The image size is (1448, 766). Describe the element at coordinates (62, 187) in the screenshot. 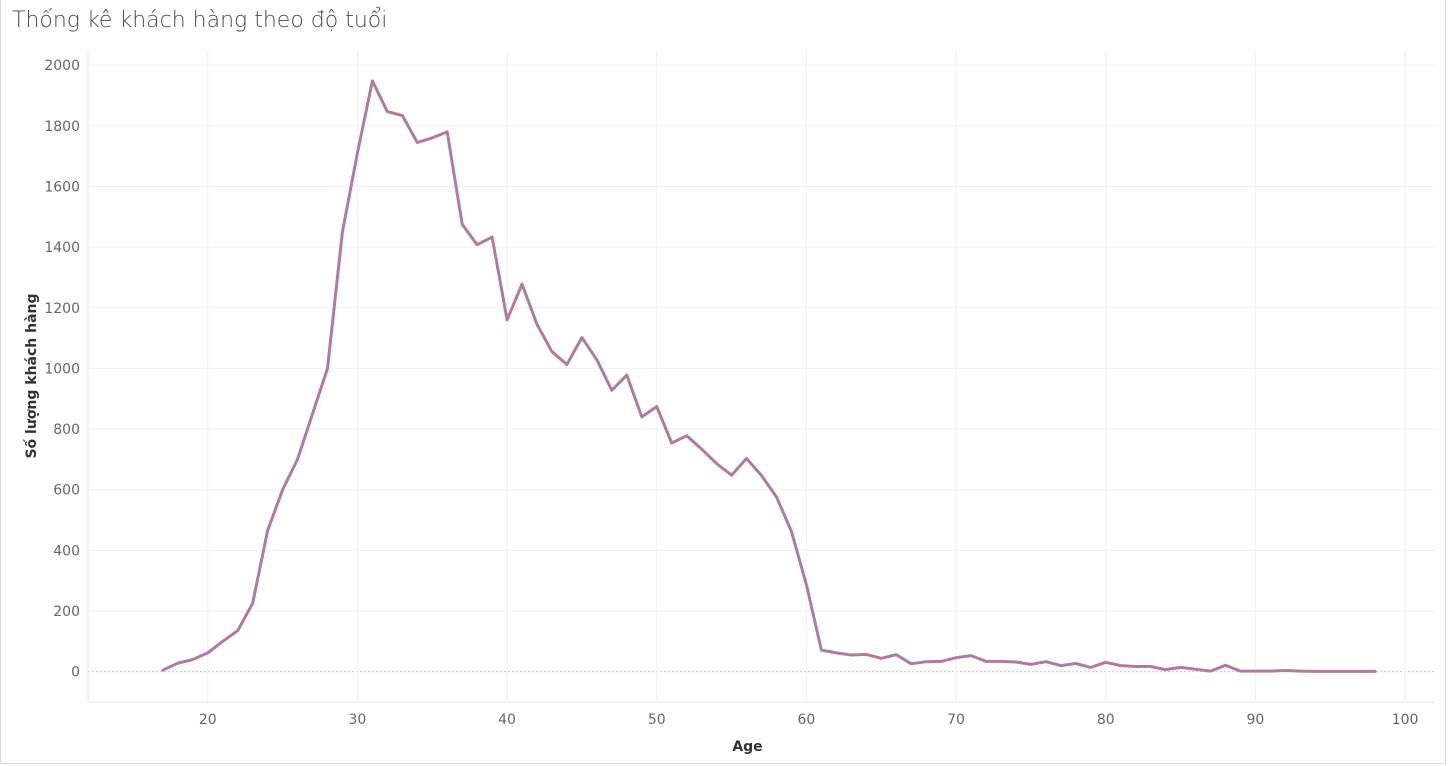

I see `y-tick-label: 1600` at that location.